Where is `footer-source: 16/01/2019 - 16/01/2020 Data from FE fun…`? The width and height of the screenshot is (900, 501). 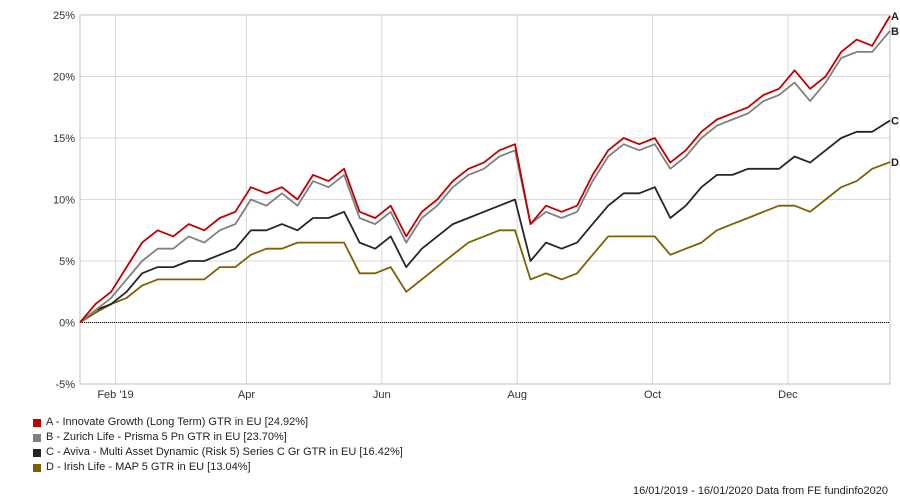 footer-source: 16/01/2019 - 16/01/2020 Data from FE fun… is located at coordinates (760, 491).